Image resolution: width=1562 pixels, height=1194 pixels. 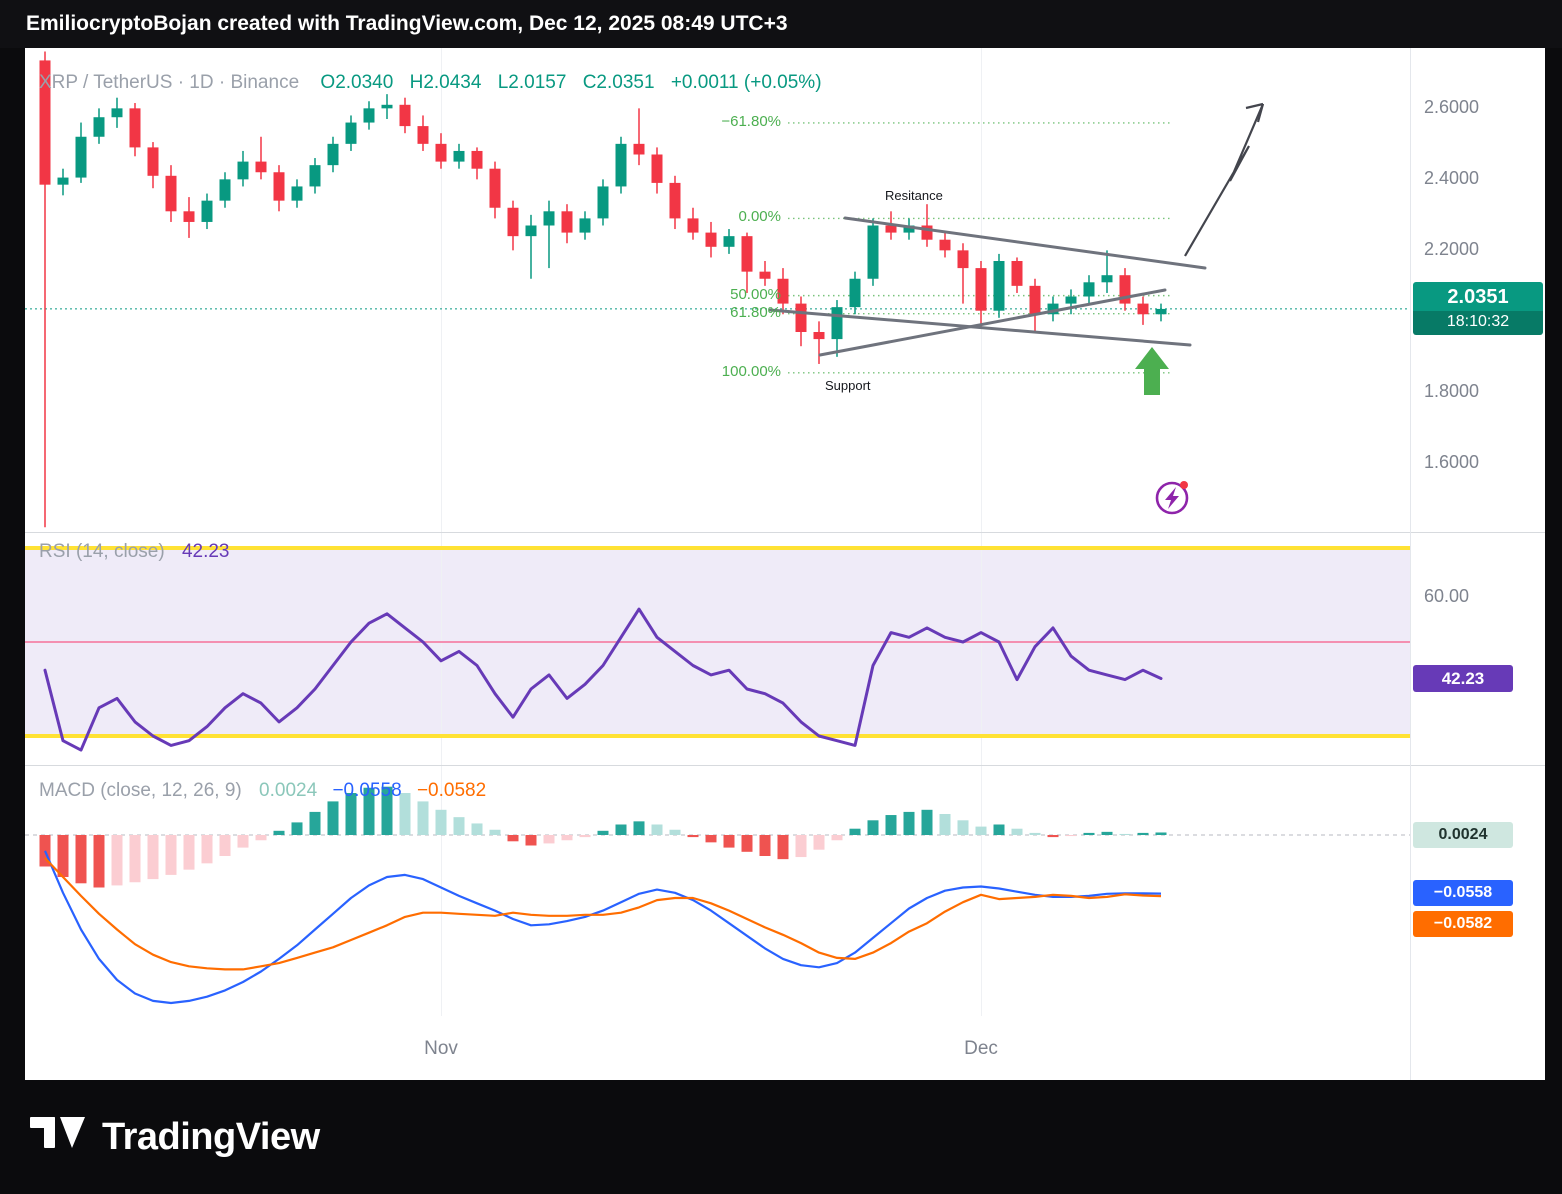 What do you see at coordinates (603, 837) in the screenshot?
I see `macd-histogram` at bounding box center [603, 837].